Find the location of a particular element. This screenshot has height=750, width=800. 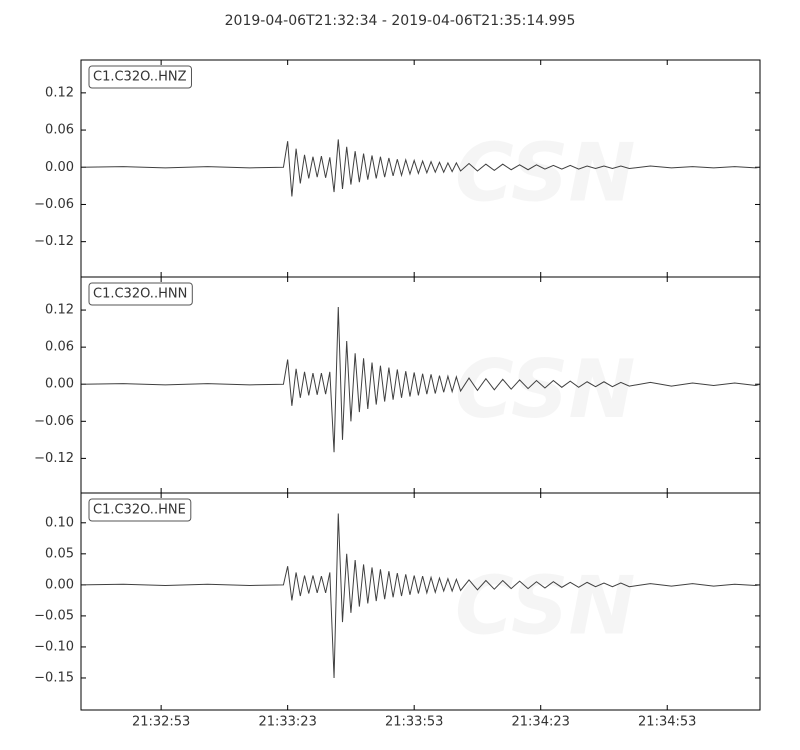

y-tick-label: 0.10 is located at coordinates (59, 522).